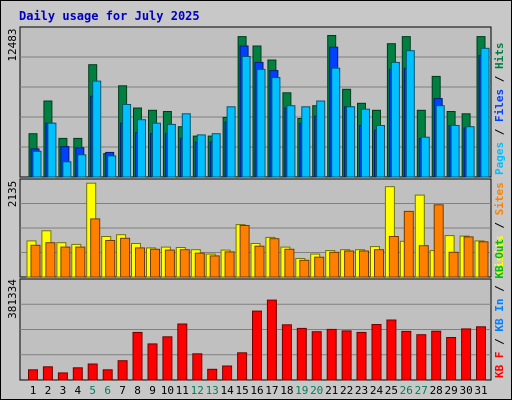  What do you see at coordinates (499, 198) in the screenshot?
I see `legend-entry: Sites` at bounding box center [499, 198].